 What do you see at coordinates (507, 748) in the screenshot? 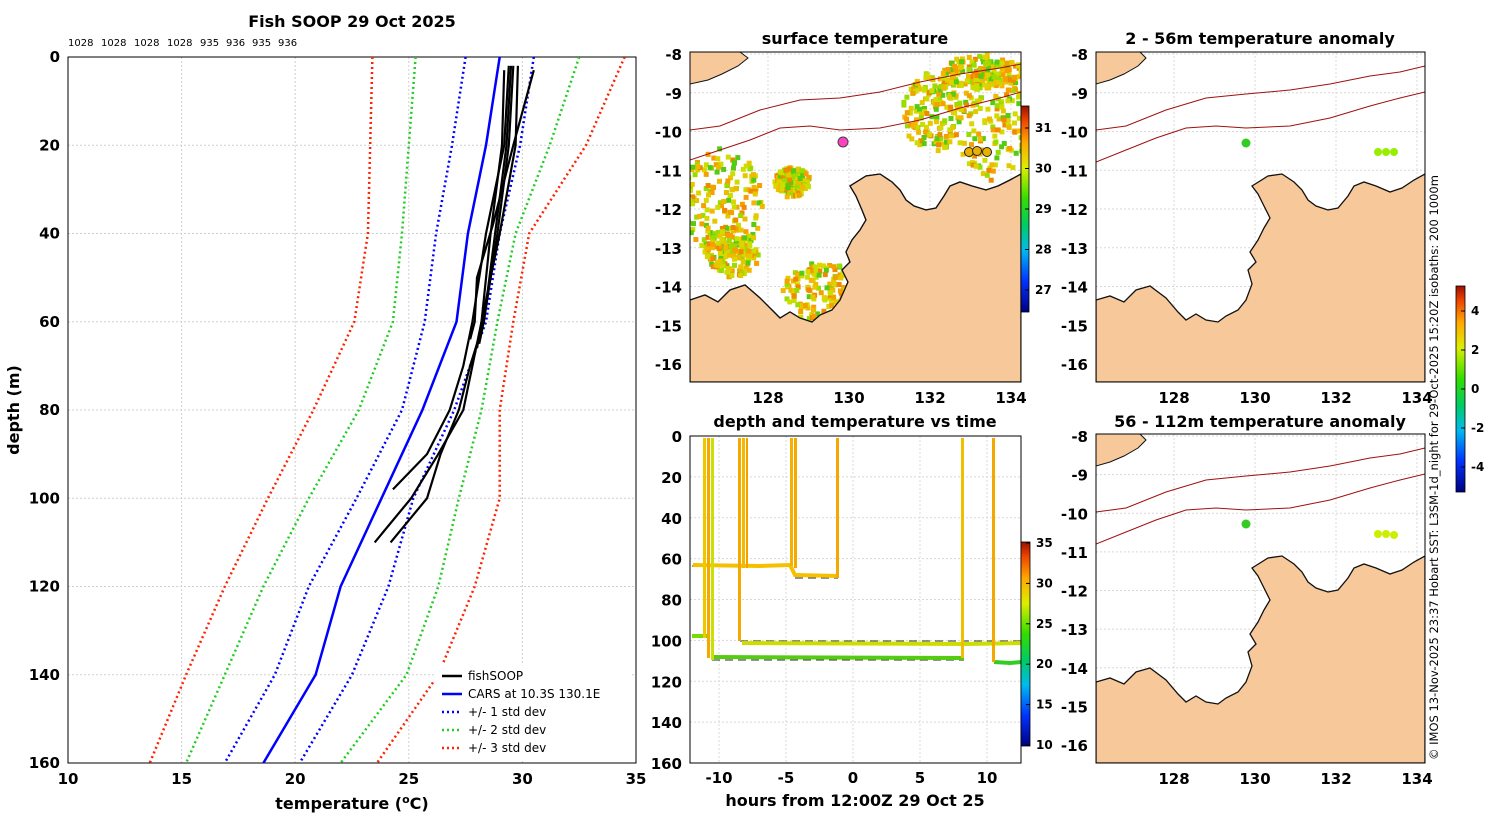
I see `legend-label: +/- 3 std dev` at bounding box center [507, 748].